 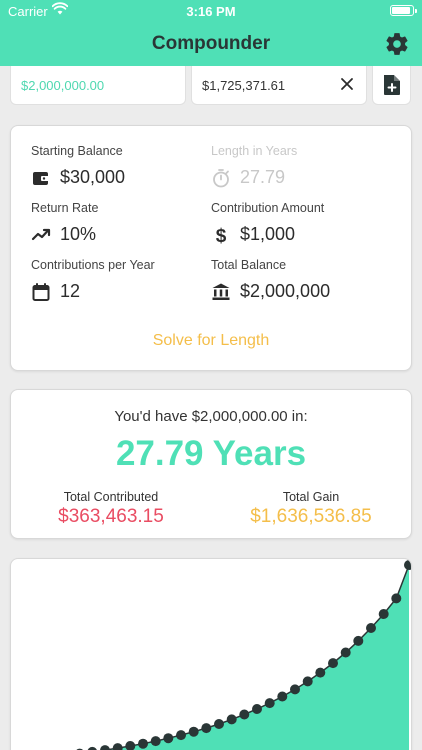 I want to click on status-bar: Carrier 3:16 PM, so click(x=211, y=11).